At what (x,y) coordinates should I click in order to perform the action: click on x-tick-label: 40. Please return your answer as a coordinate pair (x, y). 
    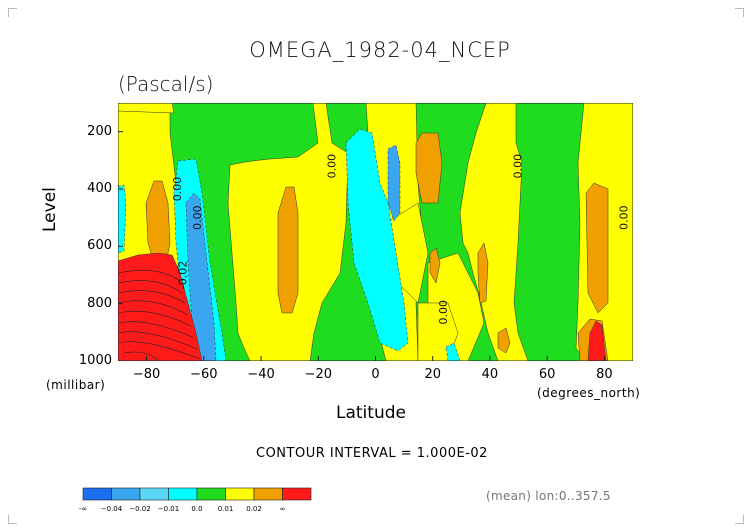
    Looking at the image, I should click on (490, 374).